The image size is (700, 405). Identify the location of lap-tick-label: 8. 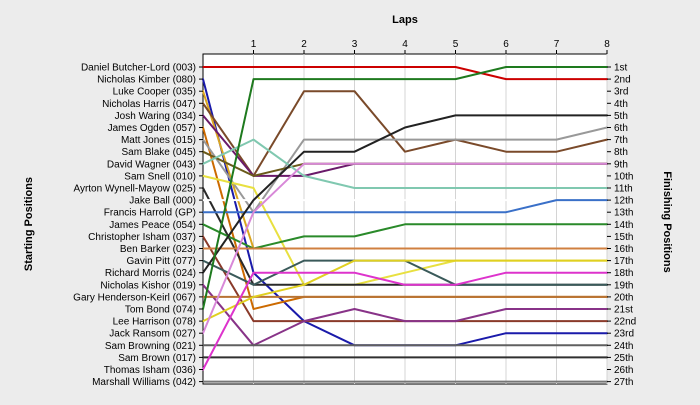
(607, 44).